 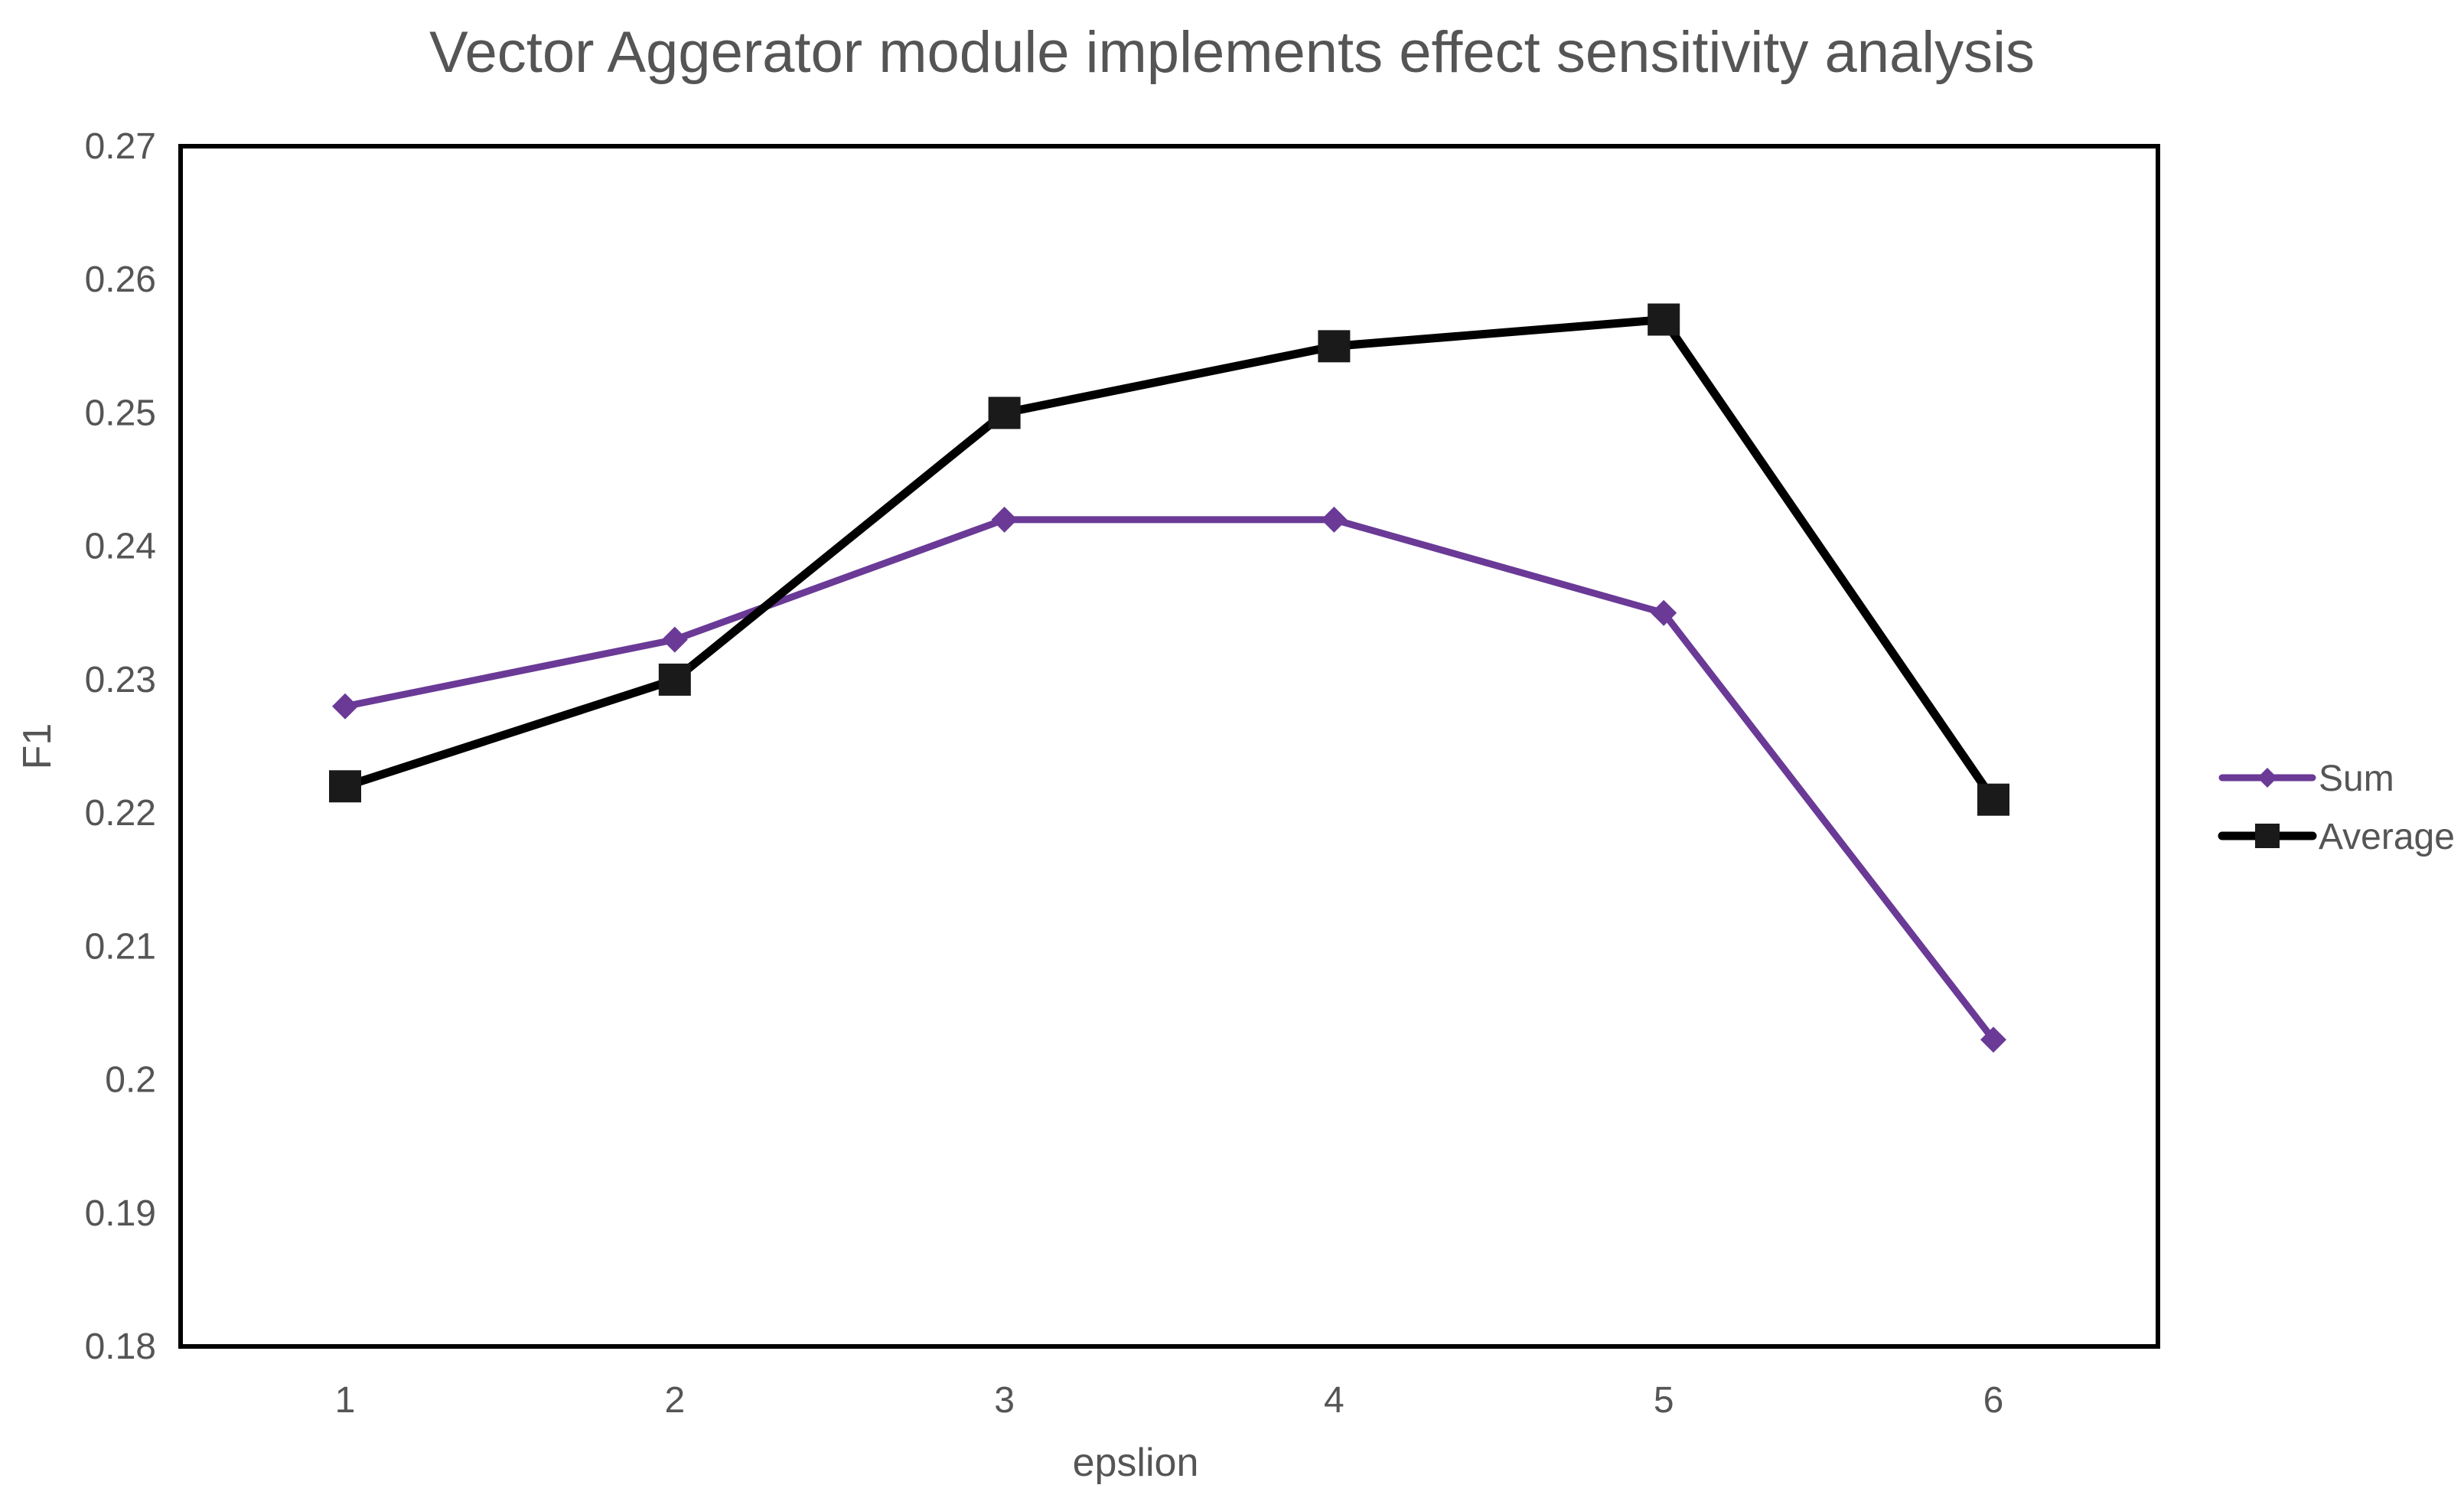 What do you see at coordinates (1334, 1400) in the screenshot?
I see `x-tick-label: 4` at bounding box center [1334, 1400].